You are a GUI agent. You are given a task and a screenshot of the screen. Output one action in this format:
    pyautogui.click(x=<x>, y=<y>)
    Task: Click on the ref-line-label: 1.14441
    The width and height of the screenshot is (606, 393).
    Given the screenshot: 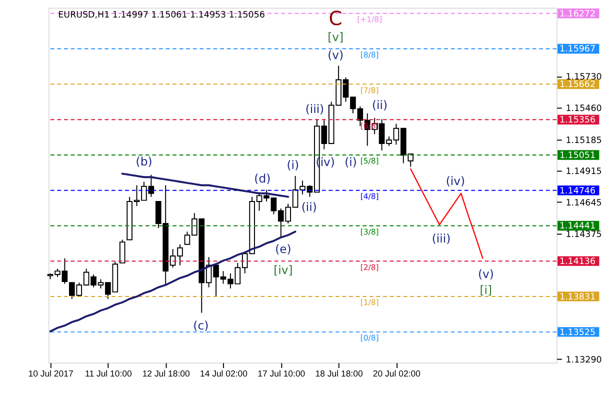 What is the action you would take?
    pyautogui.click(x=577, y=227)
    